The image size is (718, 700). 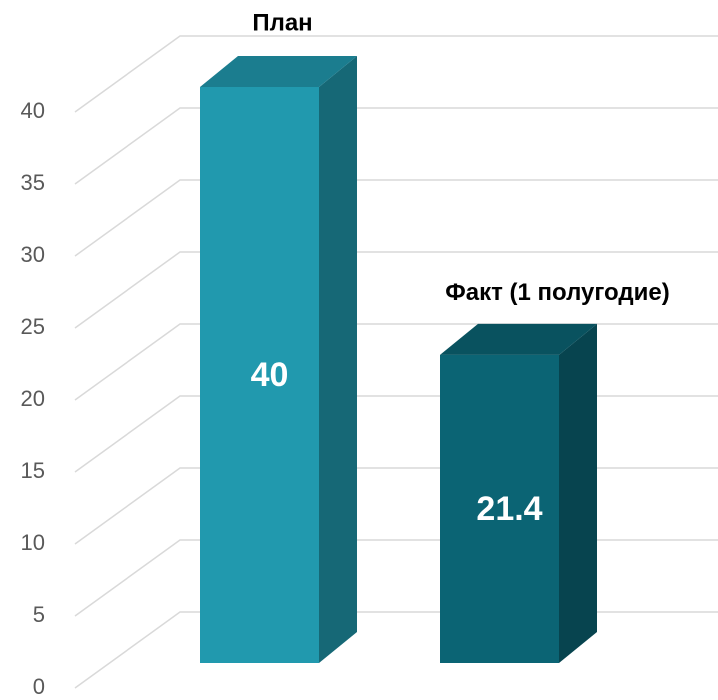 What do you see at coordinates (33, 470) in the screenshot?
I see `y-tick-label: 15` at bounding box center [33, 470].